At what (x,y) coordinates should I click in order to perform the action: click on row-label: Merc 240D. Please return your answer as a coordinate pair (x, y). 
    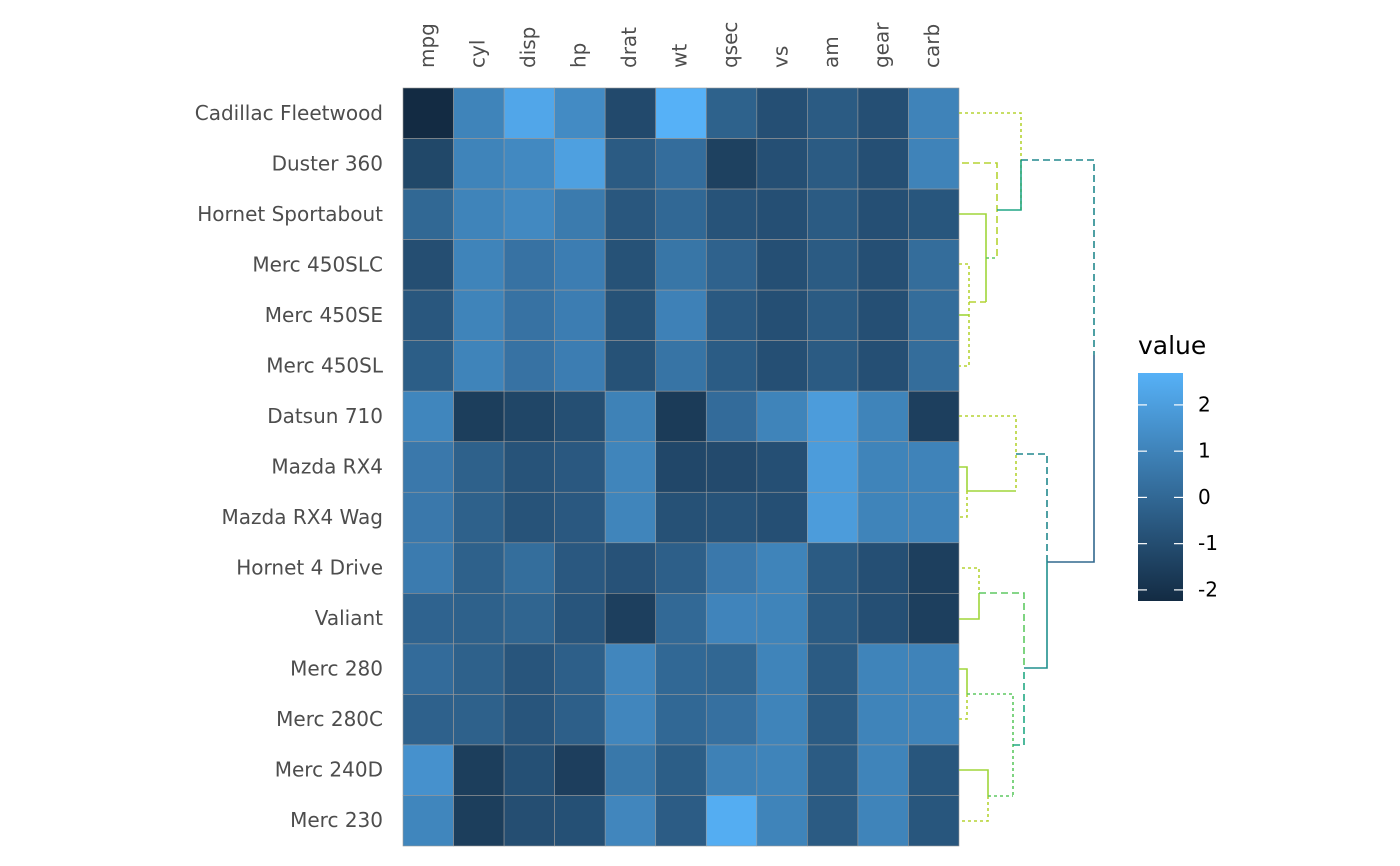
    Looking at the image, I should click on (329, 770).